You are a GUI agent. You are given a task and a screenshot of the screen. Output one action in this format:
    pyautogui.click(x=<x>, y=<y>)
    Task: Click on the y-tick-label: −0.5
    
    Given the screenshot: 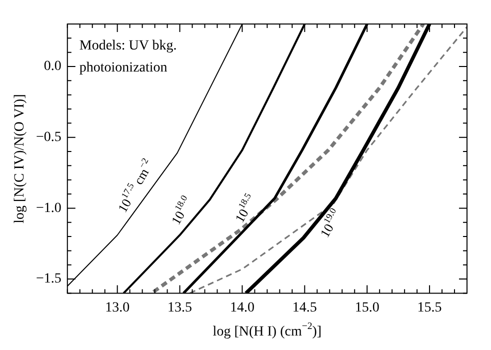 What is the action you would take?
    pyautogui.click(x=49, y=138)
    